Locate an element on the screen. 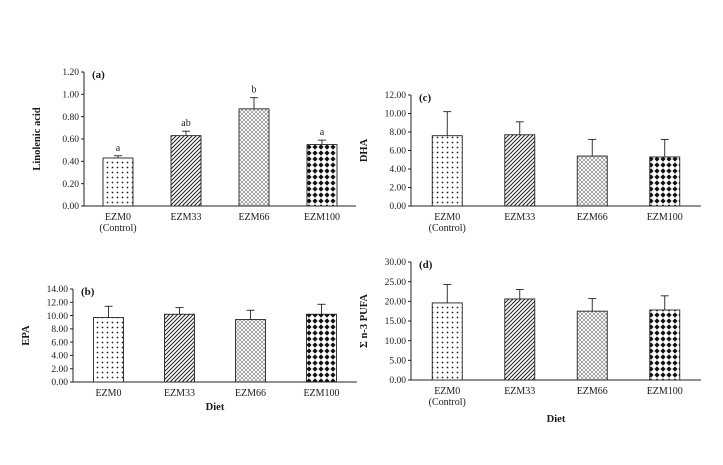 The height and width of the screenshot is (465, 723). panel-label: (c) is located at coordinates (425, 98).